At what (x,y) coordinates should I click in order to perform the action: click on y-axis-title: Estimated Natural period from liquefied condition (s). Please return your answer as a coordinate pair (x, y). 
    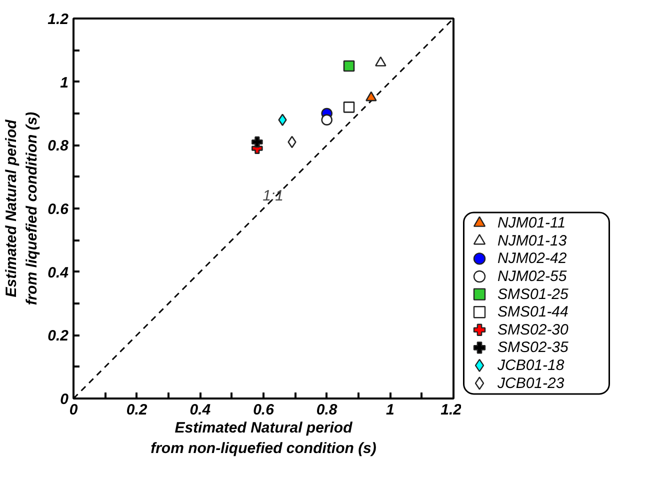
    Looking at the image, I should click on (22, 209).